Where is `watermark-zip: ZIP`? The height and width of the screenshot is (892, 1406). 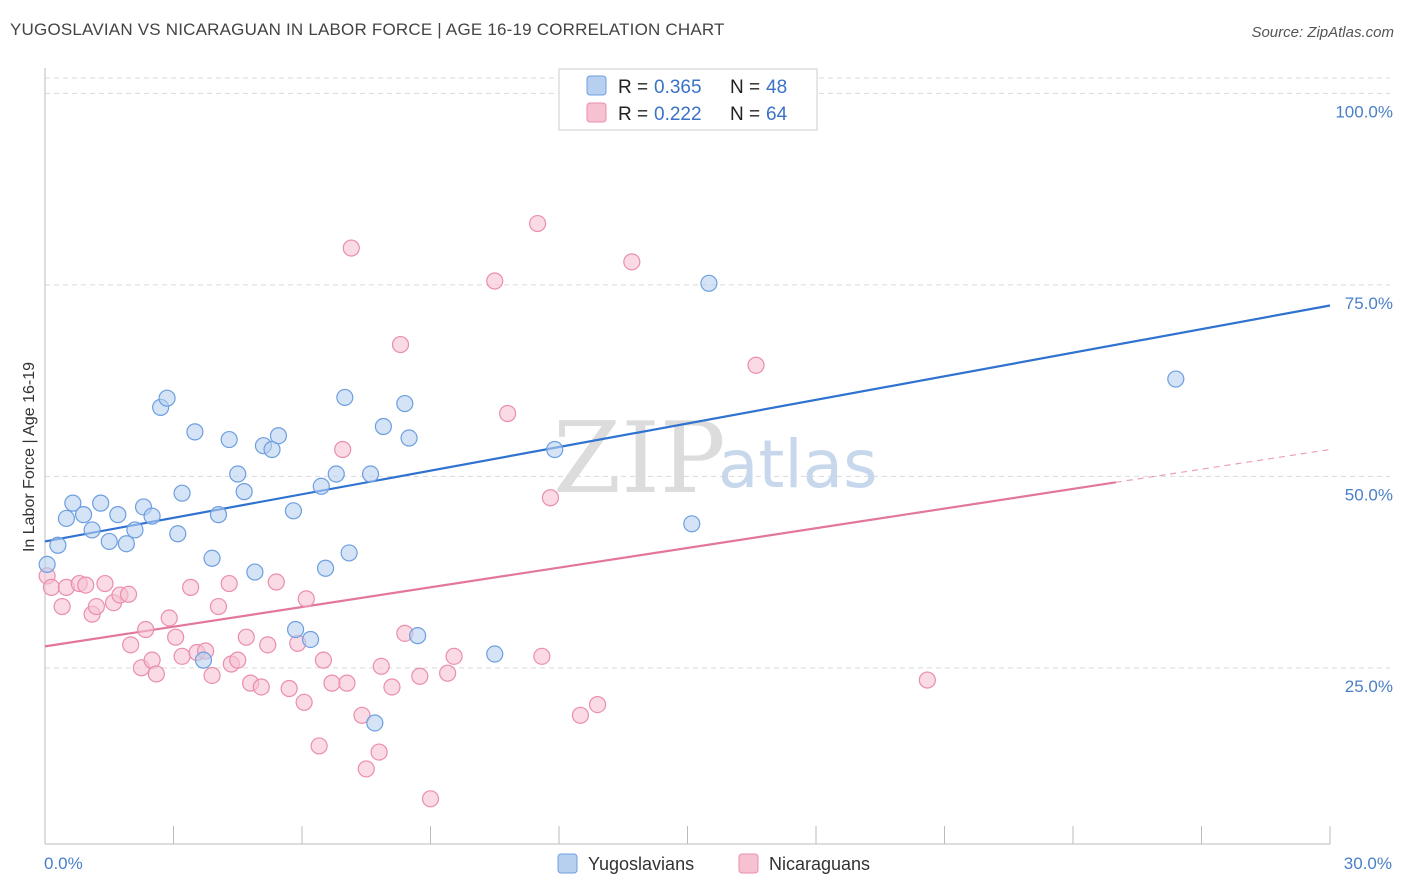
watermark-zip: ZIP is located at coordinates (639, 459).